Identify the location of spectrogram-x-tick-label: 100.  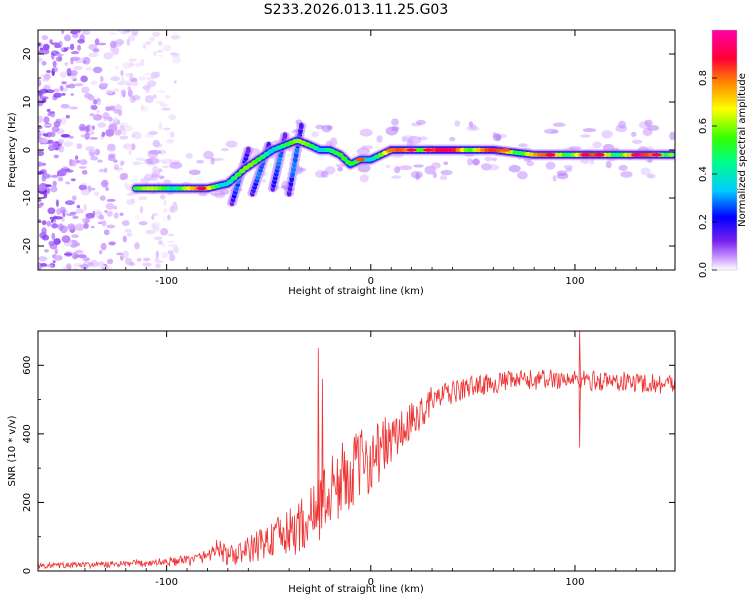
(574, 281).